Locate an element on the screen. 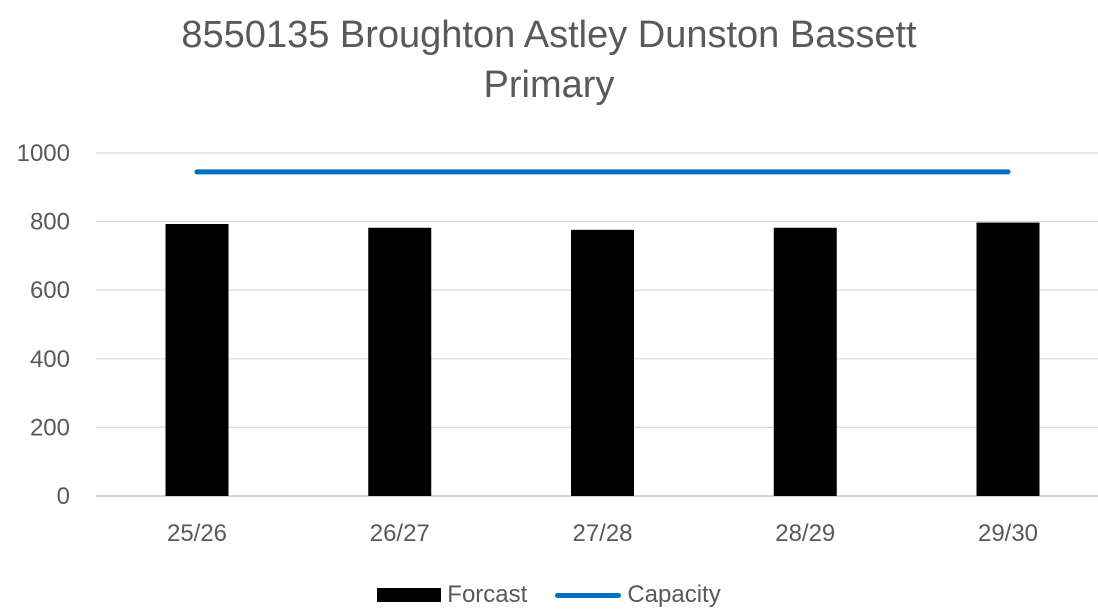 The height and width of the screenshot is (609, 1098). y-tick-label: 0 is located at coordinates (63, 496).